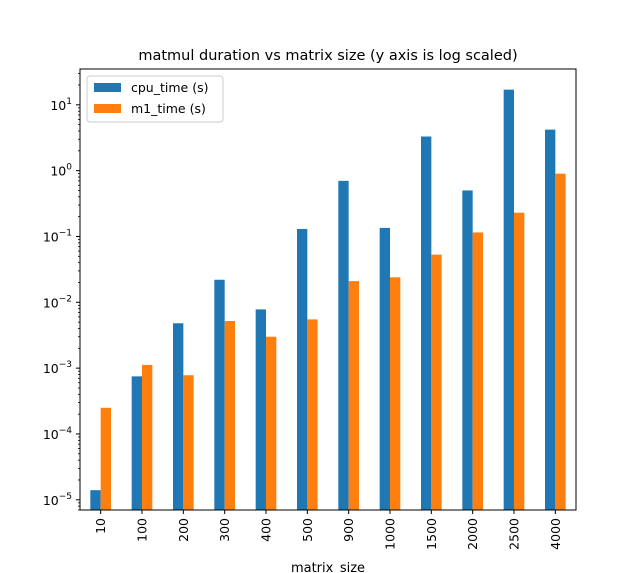  I want to click on x-tick-label: 300, so click(224, 530).